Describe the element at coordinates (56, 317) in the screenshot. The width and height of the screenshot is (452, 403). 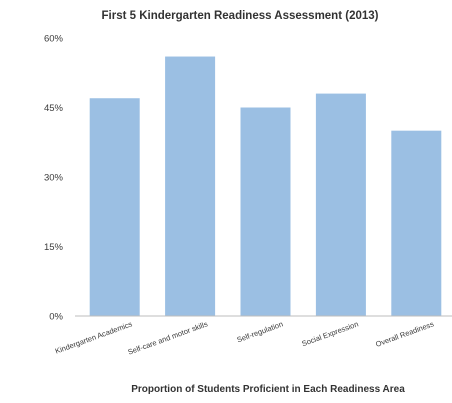
I see `y-tick-label: 0%` at that location.